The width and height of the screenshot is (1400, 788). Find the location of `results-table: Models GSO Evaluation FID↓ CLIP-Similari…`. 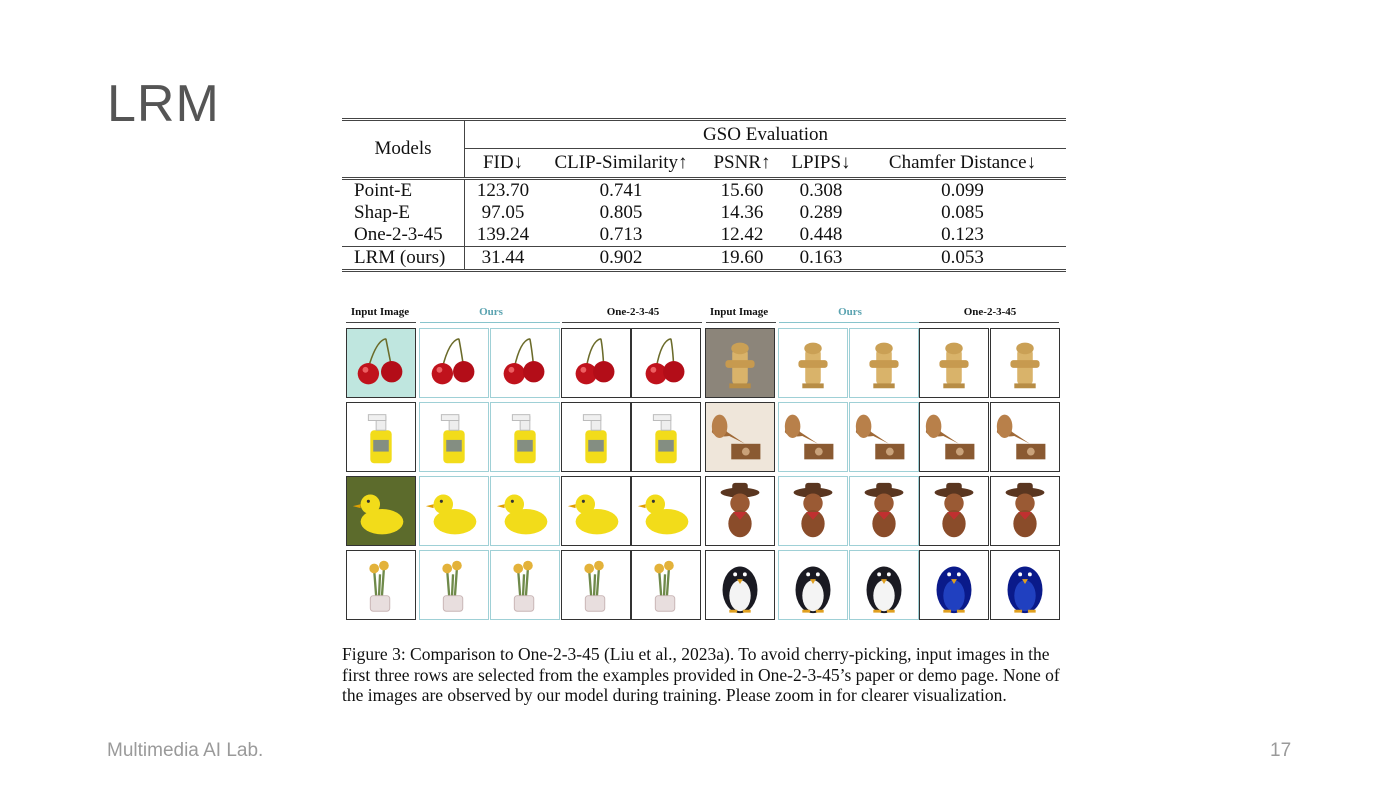

results-table: Models GSO Evaluation FID↓ CLIP-Similari… is located at coordinates (704, 195).